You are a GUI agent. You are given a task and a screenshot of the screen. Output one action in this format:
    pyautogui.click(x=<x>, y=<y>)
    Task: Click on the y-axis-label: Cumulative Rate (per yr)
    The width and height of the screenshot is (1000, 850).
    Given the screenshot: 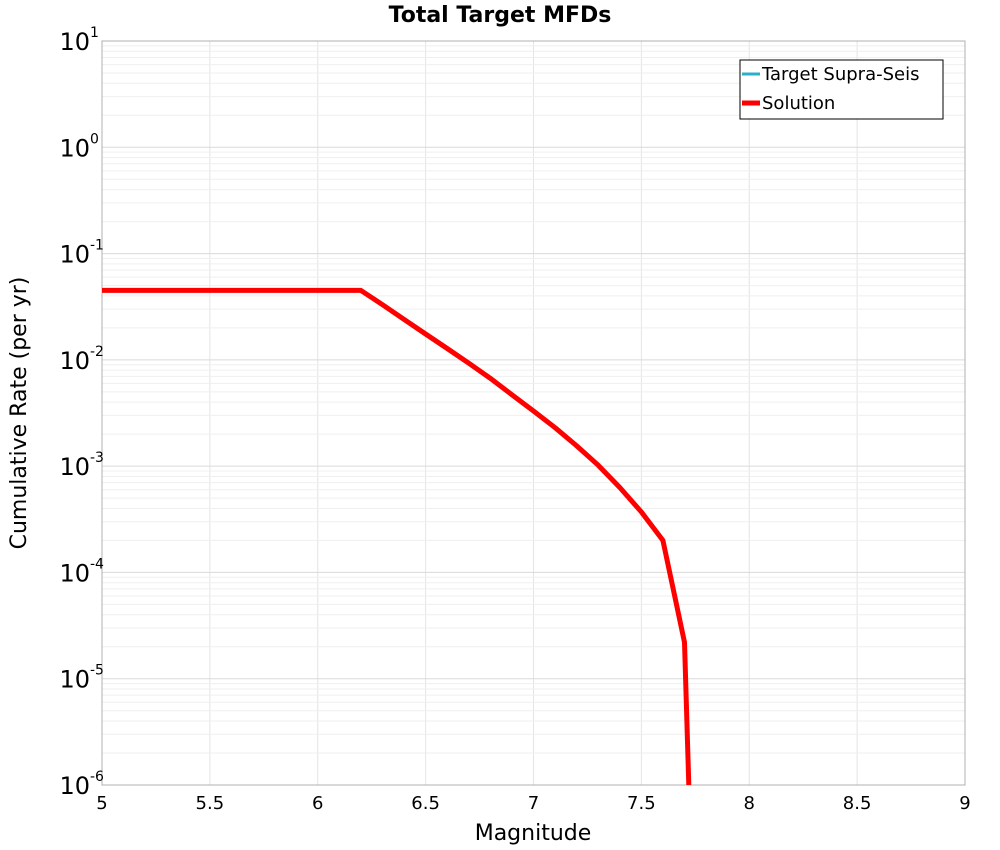 What is the action you would take?
    pyautogui.click(x=19, y=413)
    